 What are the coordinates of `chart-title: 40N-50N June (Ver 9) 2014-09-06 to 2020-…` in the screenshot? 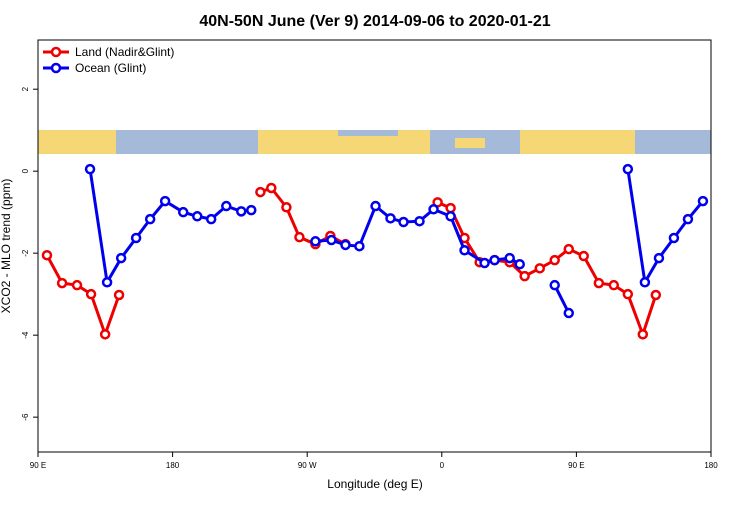 It's located at (374, 21).